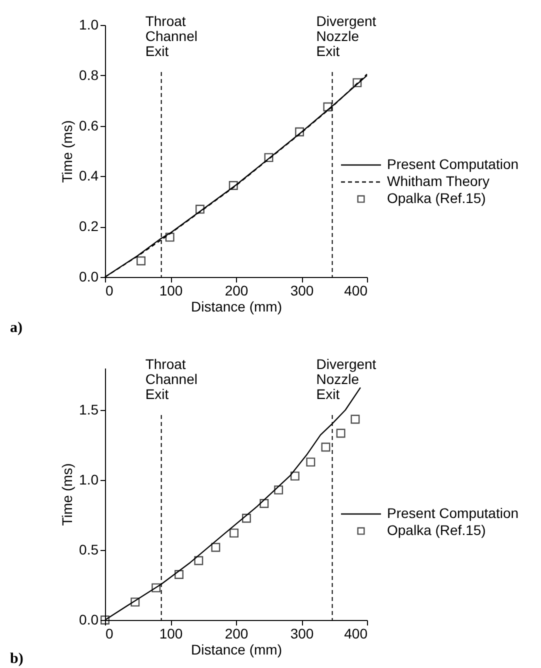  What do you see at coordinates (17, 659) in the screenshot?
I see `text: b)` at bounding box center [17, 659].